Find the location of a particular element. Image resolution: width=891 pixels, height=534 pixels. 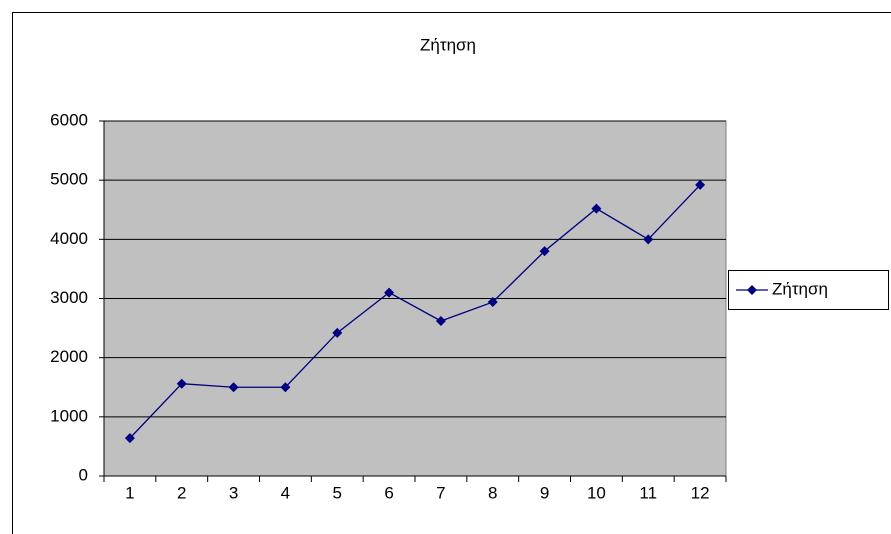

legend-marker is located at coordinates (752, 290).